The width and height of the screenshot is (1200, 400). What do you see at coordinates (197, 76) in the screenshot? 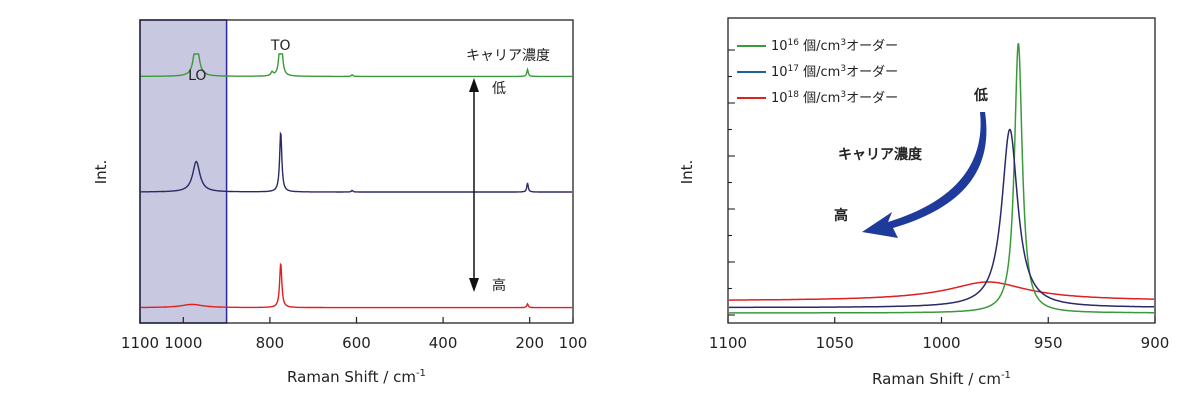
I see `lo-peak-label: LO` at bounding box center [197, 76].